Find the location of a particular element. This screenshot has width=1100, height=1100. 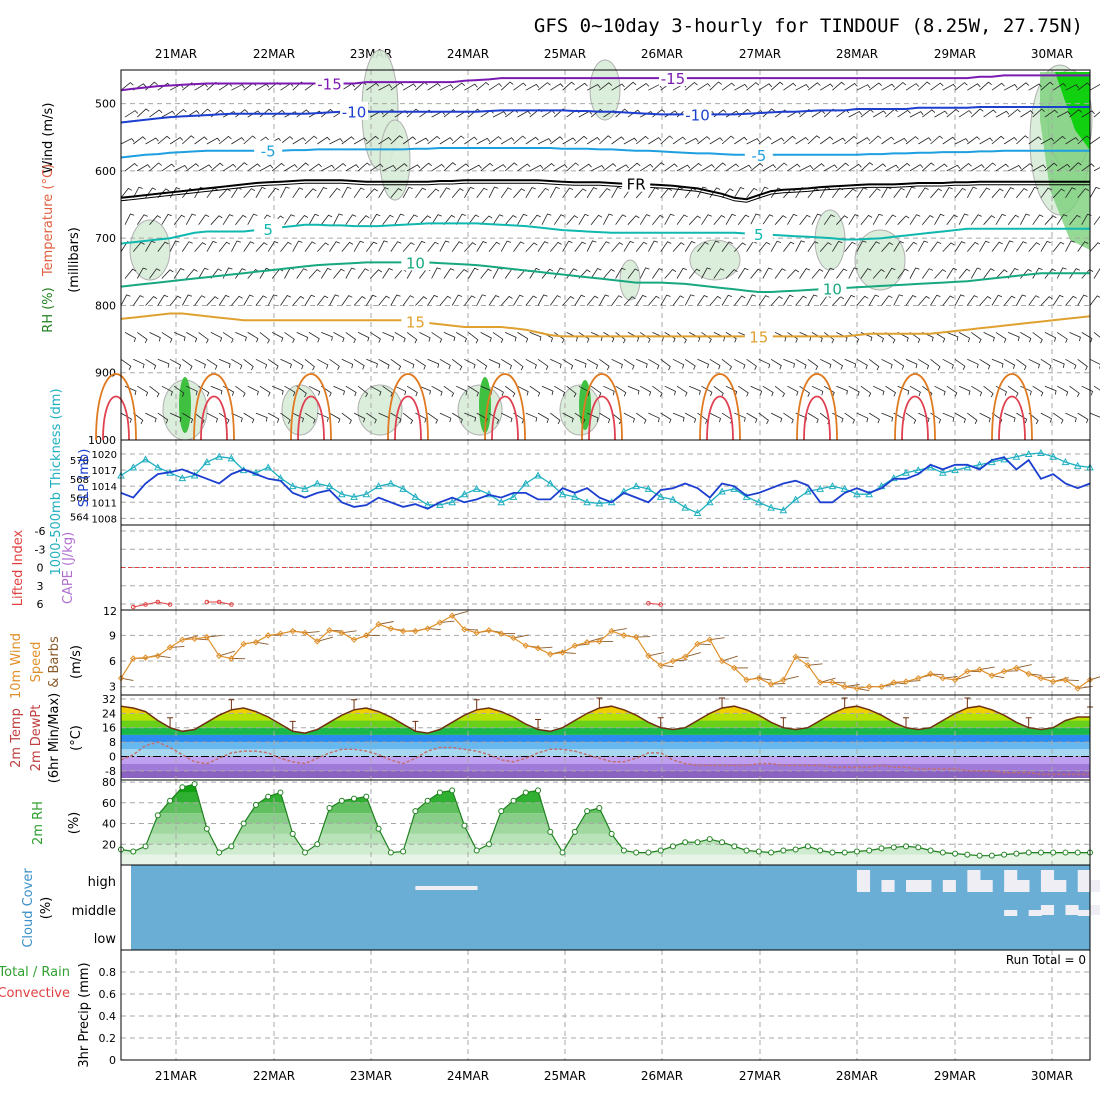

warm-contour is located at coordinates (311, 407).